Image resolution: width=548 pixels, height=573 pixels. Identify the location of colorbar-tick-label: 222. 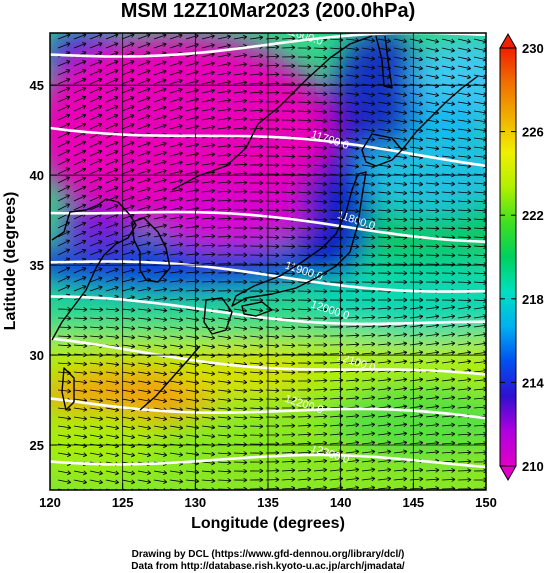
(533, 215).